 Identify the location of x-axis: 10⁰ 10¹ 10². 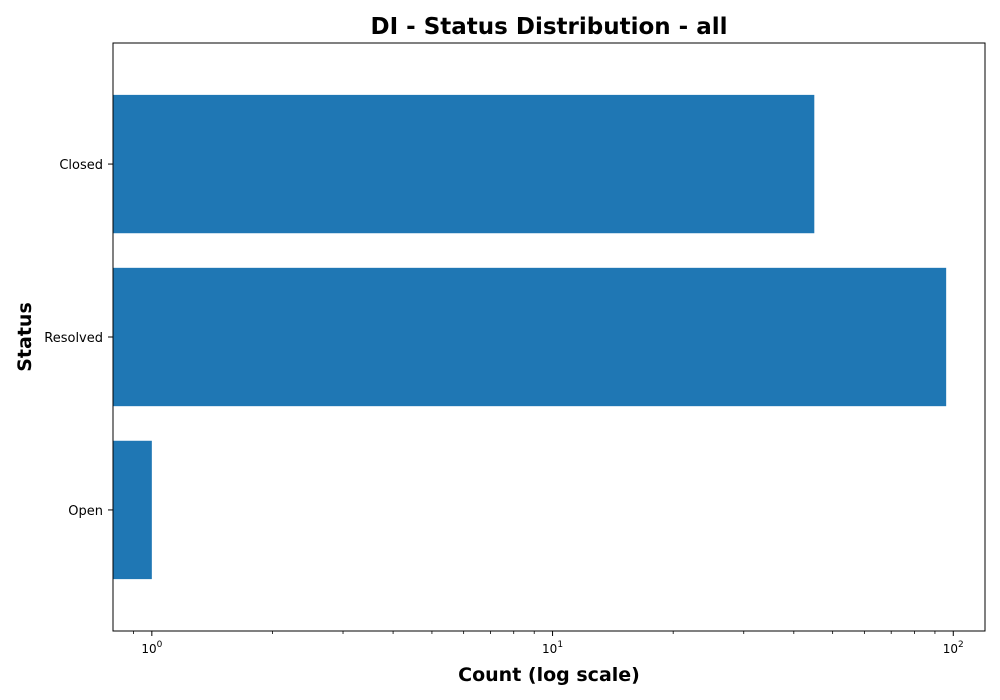
(548, 643).